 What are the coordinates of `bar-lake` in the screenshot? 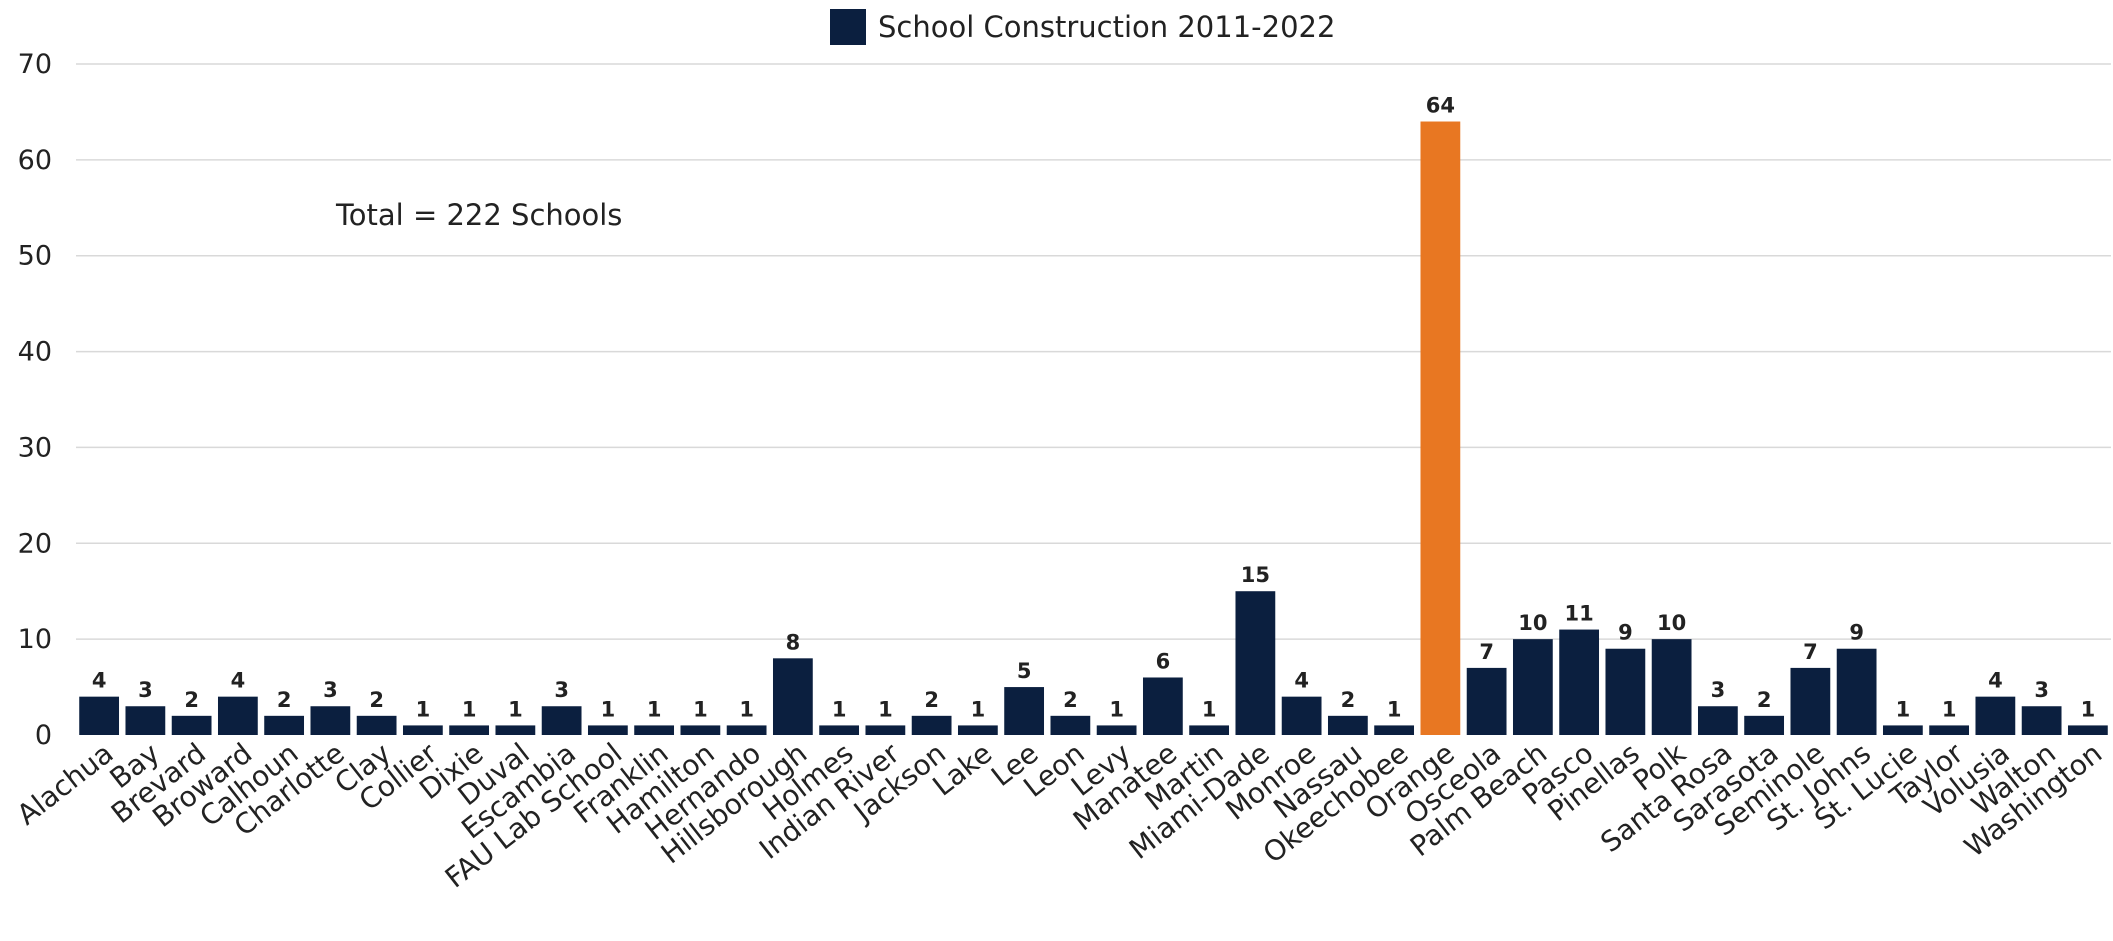 It's located at (977, 730).